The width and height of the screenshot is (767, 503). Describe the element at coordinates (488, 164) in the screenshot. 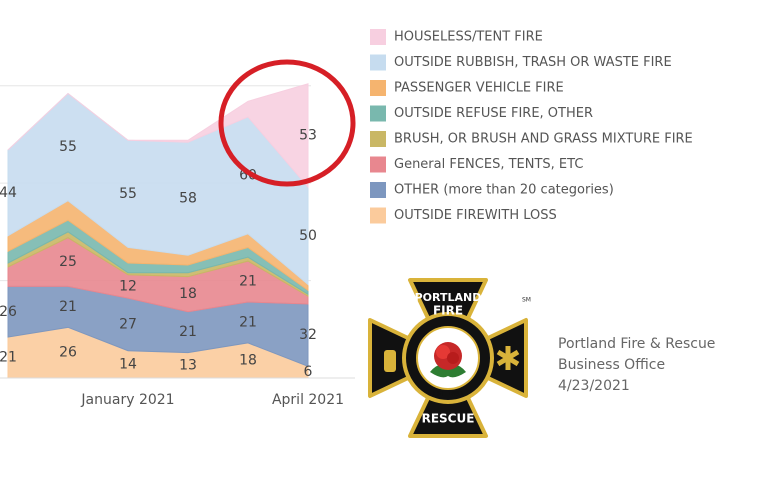

I see `legend-label: General FENCES, TENTS, ETC` at that location.